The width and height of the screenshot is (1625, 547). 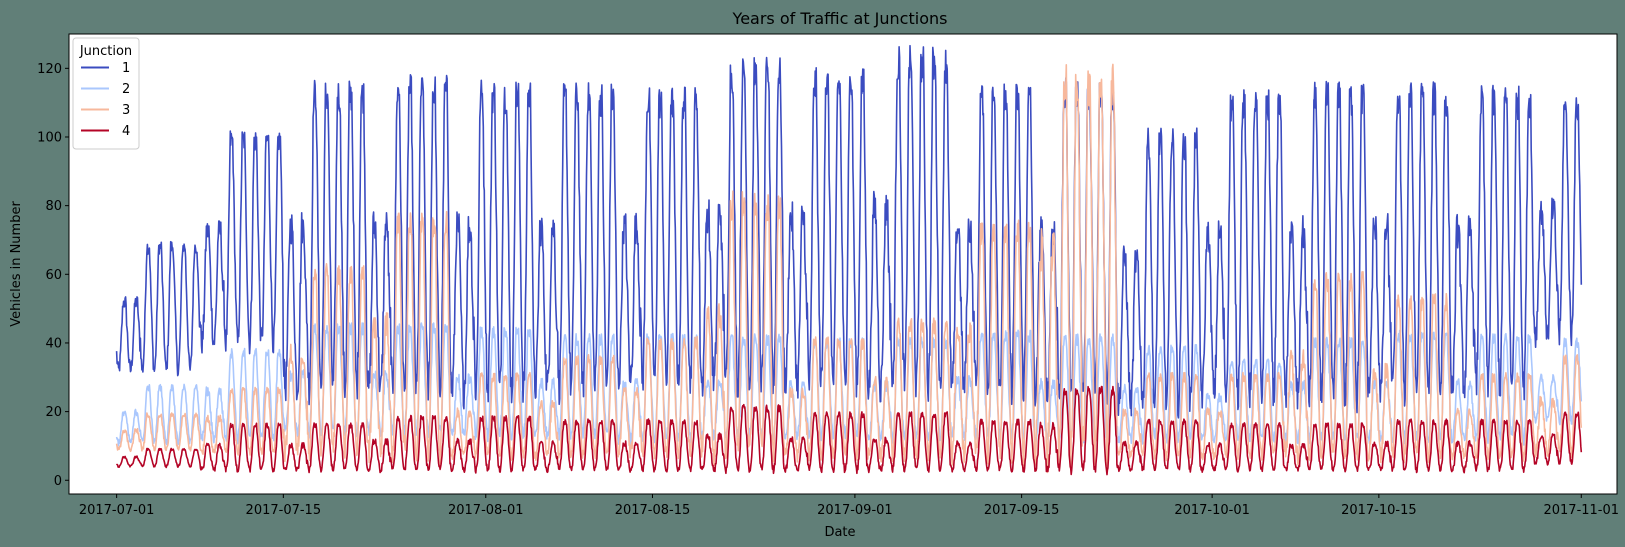 I want to click on x-tick-label: 2017-09-01, so click(x=855, y=510).